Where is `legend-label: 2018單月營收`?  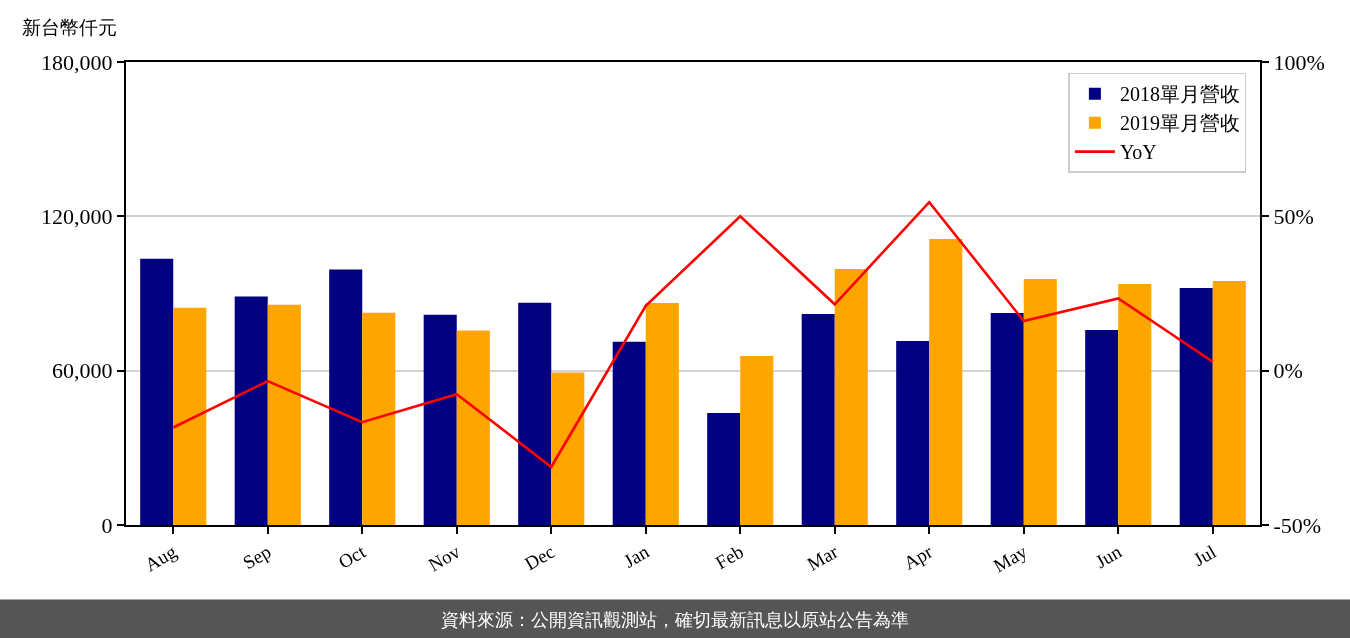 legend-label: 2018單月營收 is located at coordinates (1179, 94).